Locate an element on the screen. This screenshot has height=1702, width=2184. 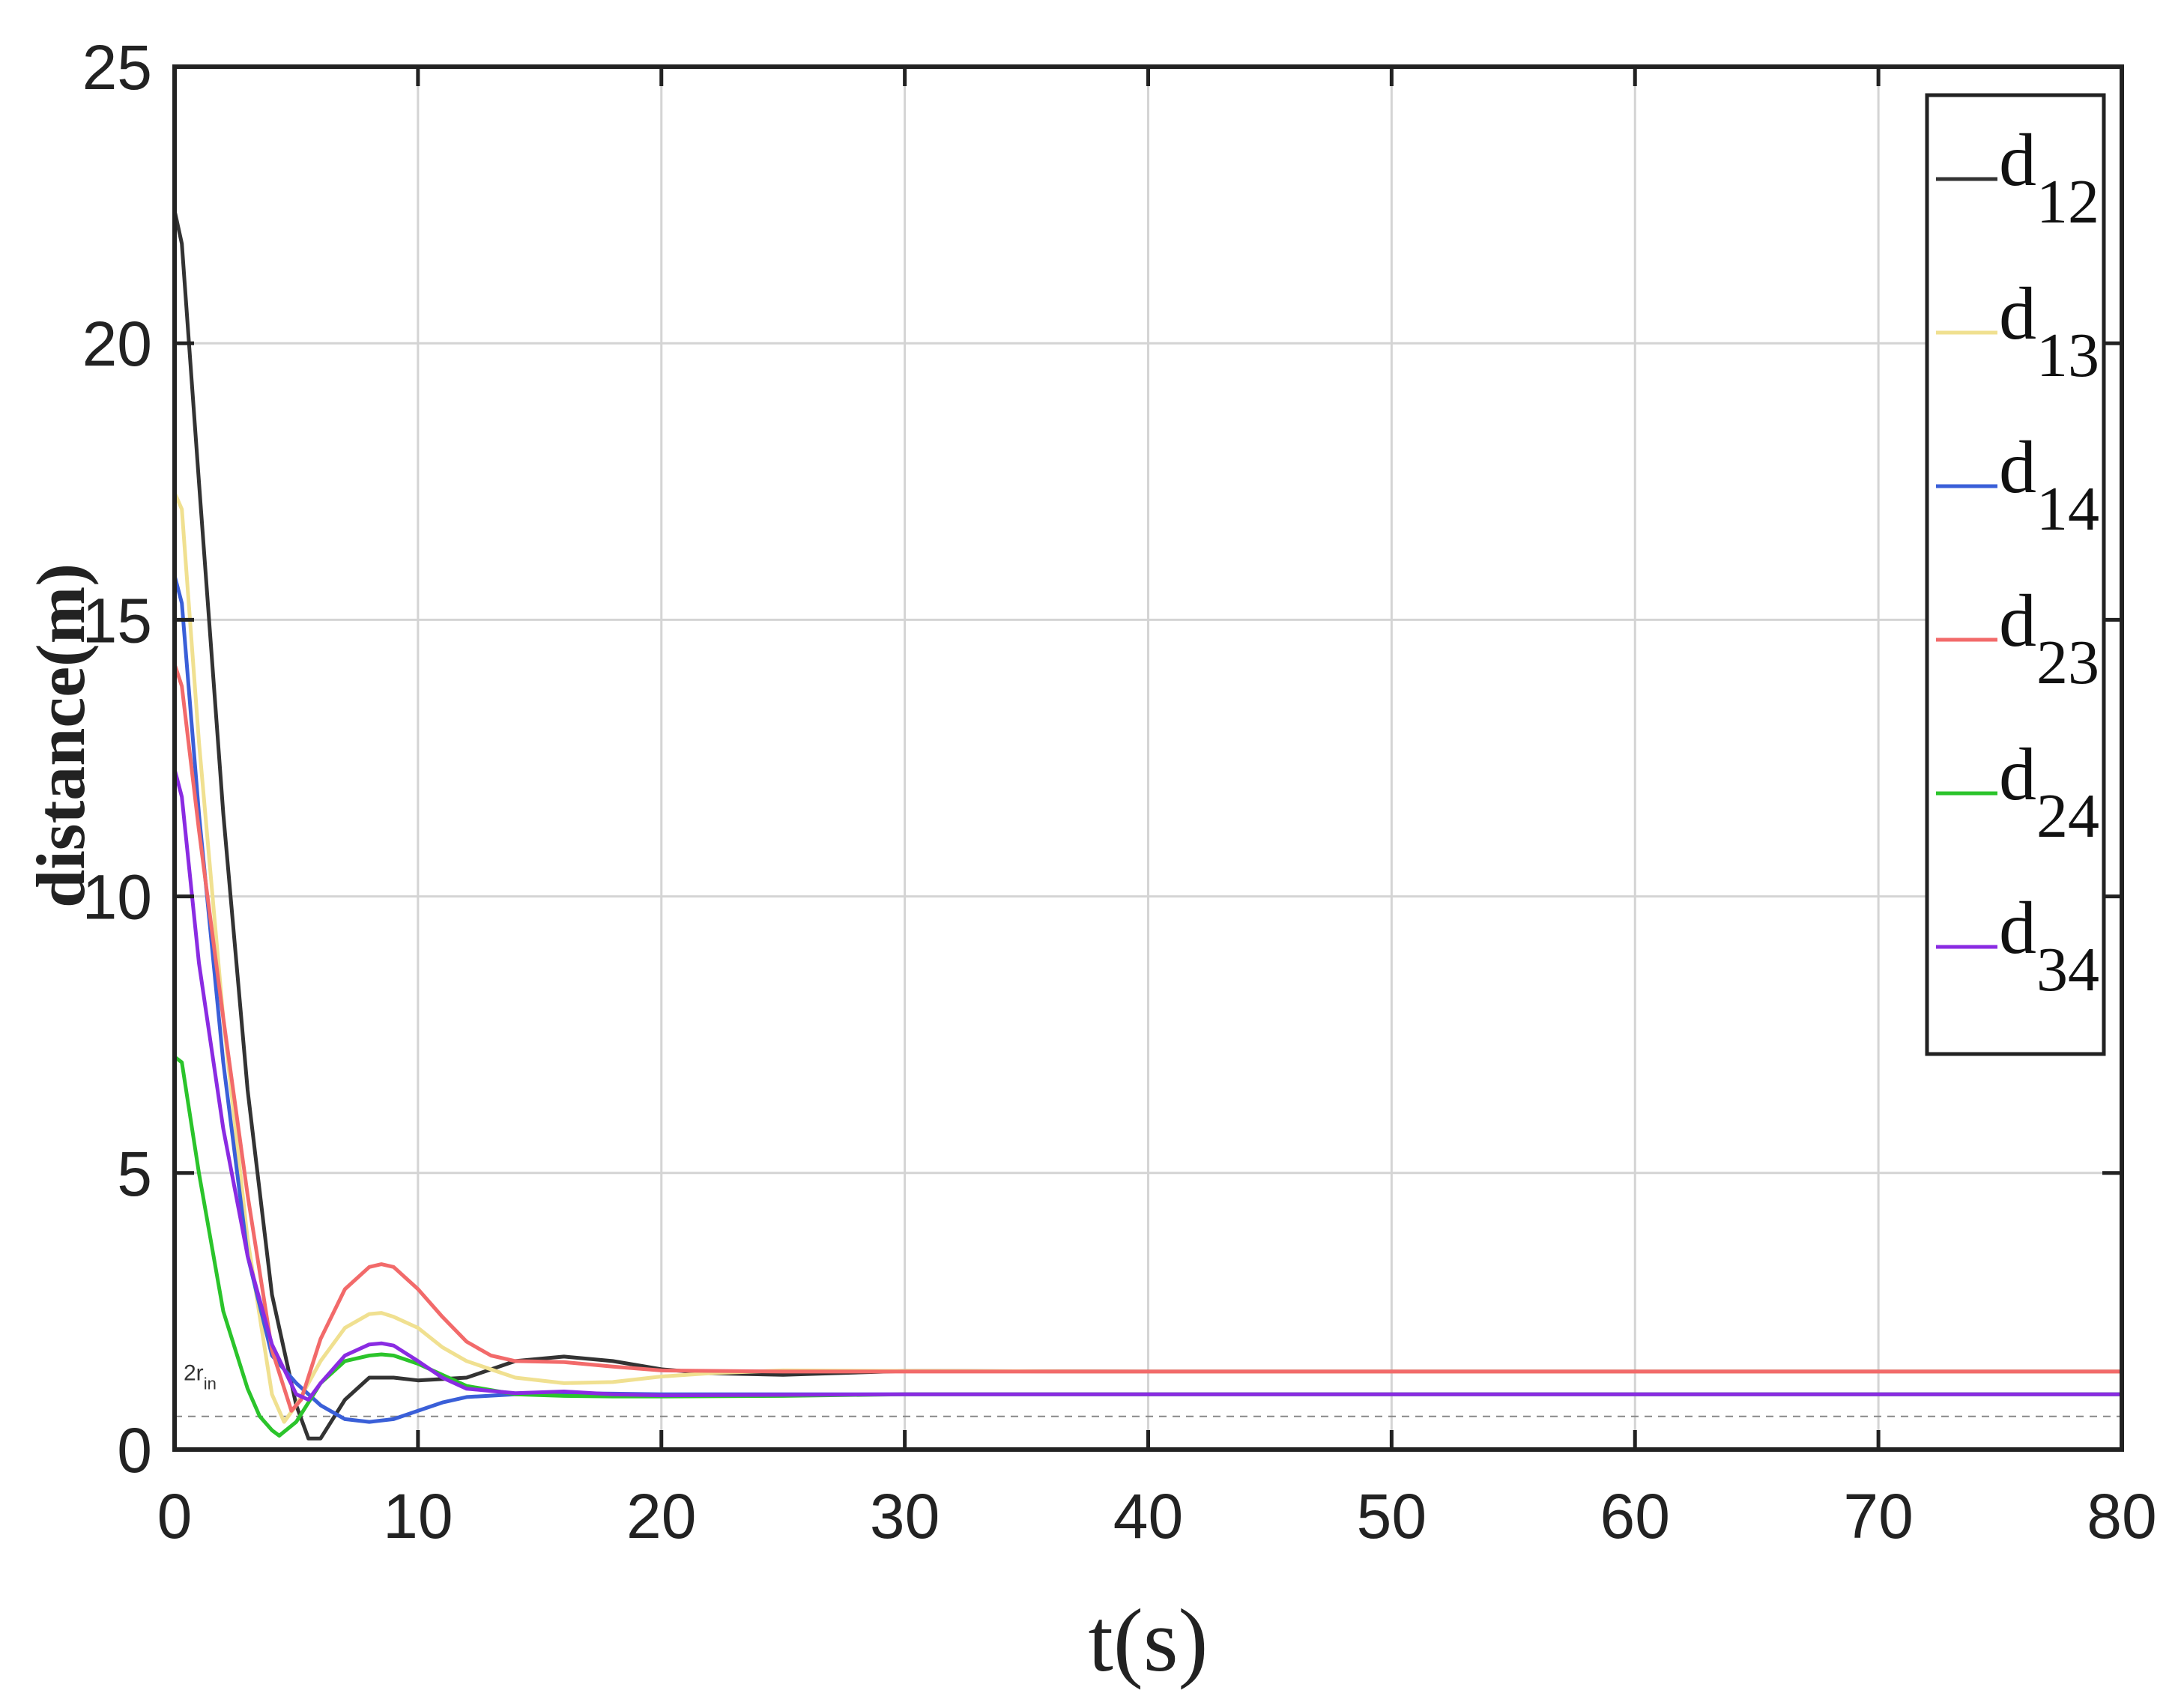
x-axis-title: t(s) is located at coordinates (1149, 1640).